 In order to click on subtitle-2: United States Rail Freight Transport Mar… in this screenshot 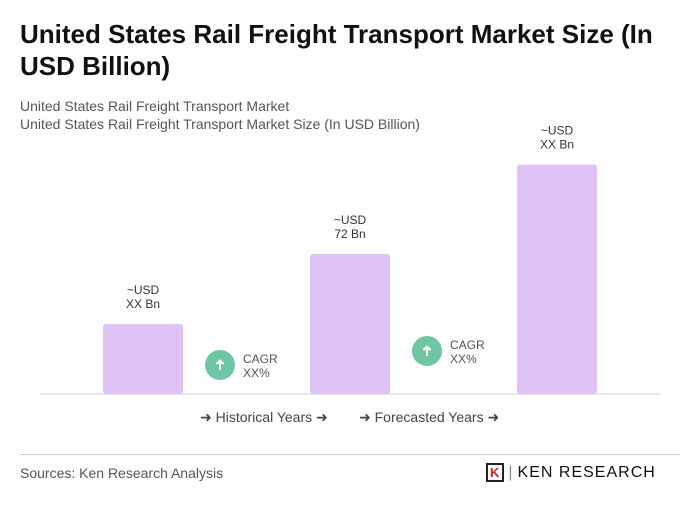, I will do `click(220, 124)`.